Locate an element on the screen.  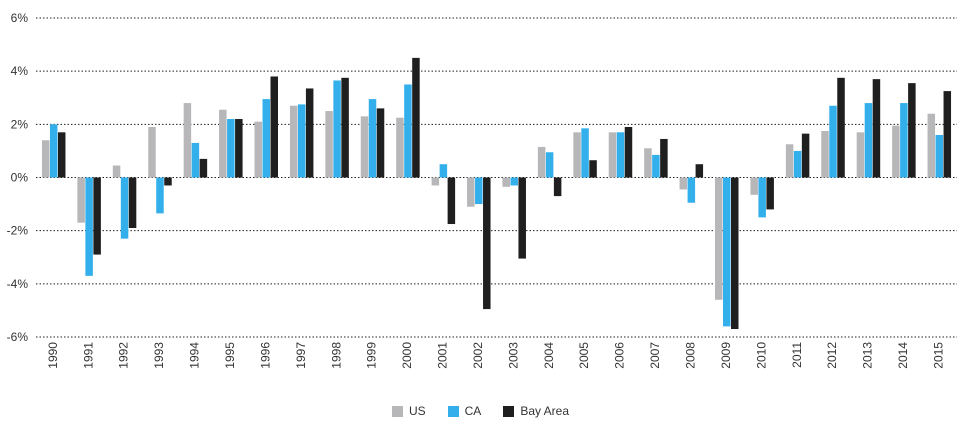
bar-us-2008 is located at coordinates (683, 183).